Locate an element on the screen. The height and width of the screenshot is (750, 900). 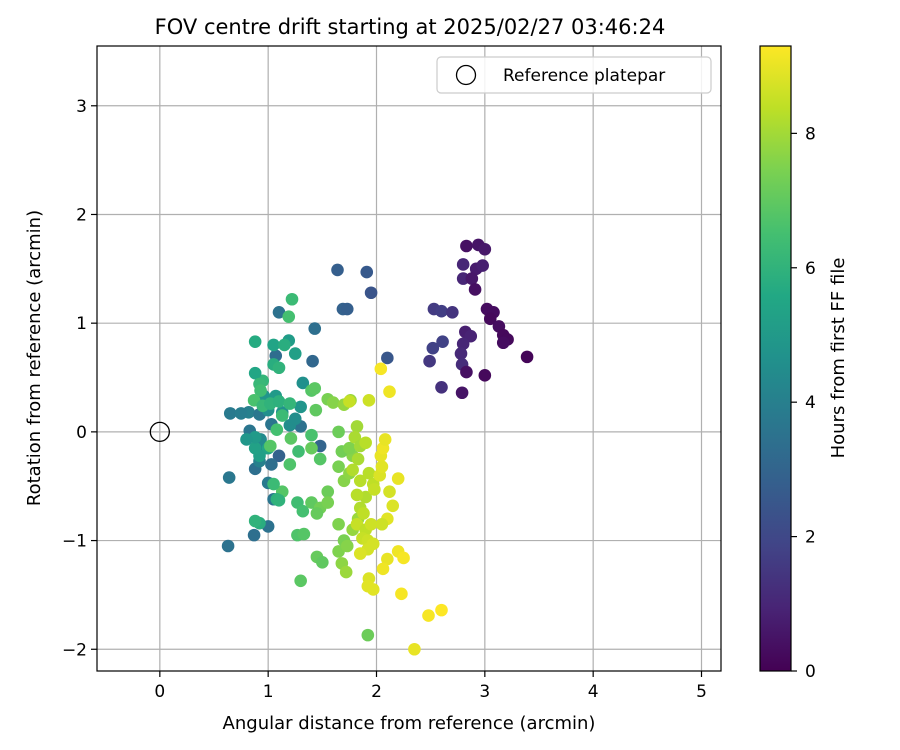
legend-marker-icon is located at coordinates (466, 75).